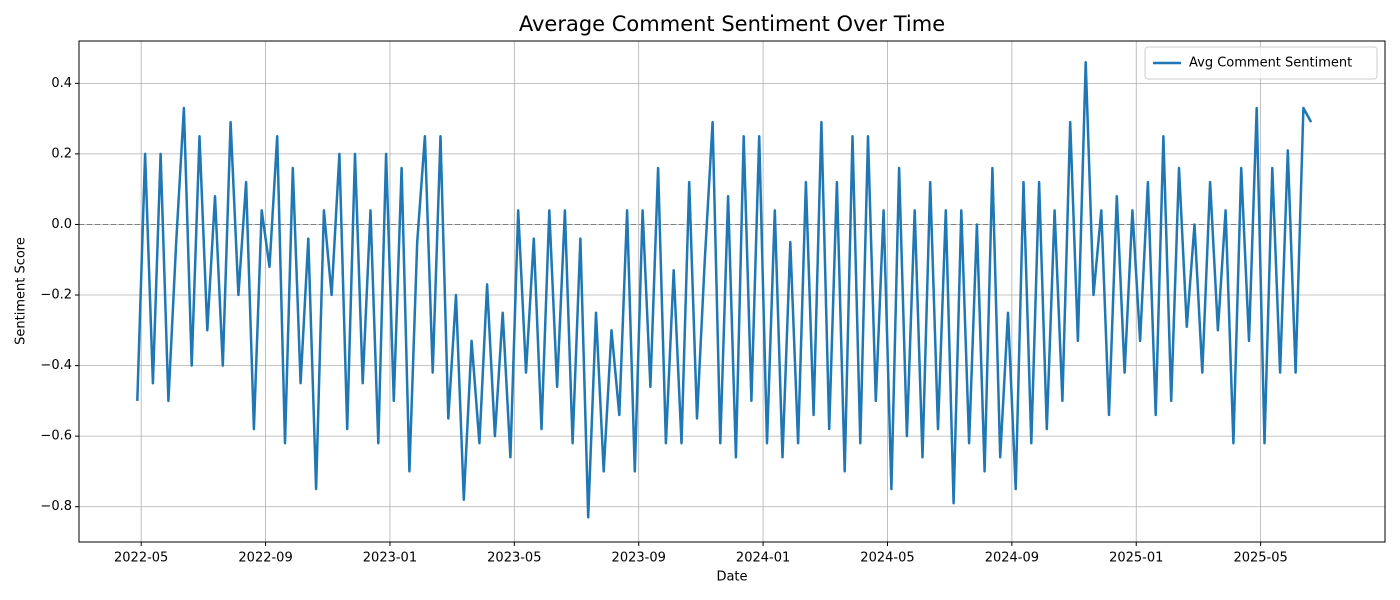  I want to click on y-tick-label: 0.2, so click(61, 153).